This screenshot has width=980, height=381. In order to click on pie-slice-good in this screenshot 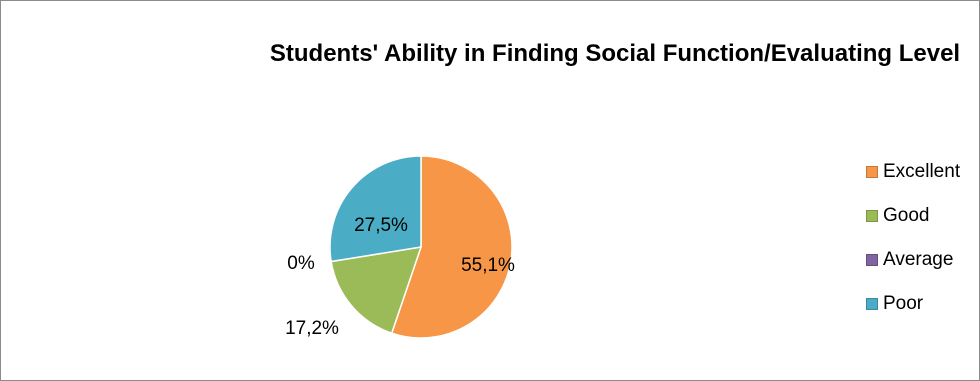, I will do `click(376, 290)`.